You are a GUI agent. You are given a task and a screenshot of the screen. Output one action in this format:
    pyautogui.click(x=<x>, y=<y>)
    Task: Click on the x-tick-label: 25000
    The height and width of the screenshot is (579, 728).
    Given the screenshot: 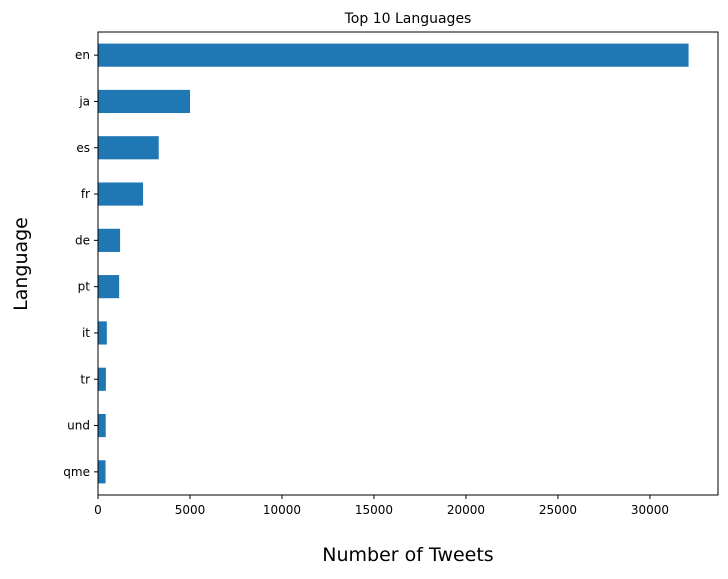 What is the action you would take?
    pyautogui.click(x=558, y=510)
    